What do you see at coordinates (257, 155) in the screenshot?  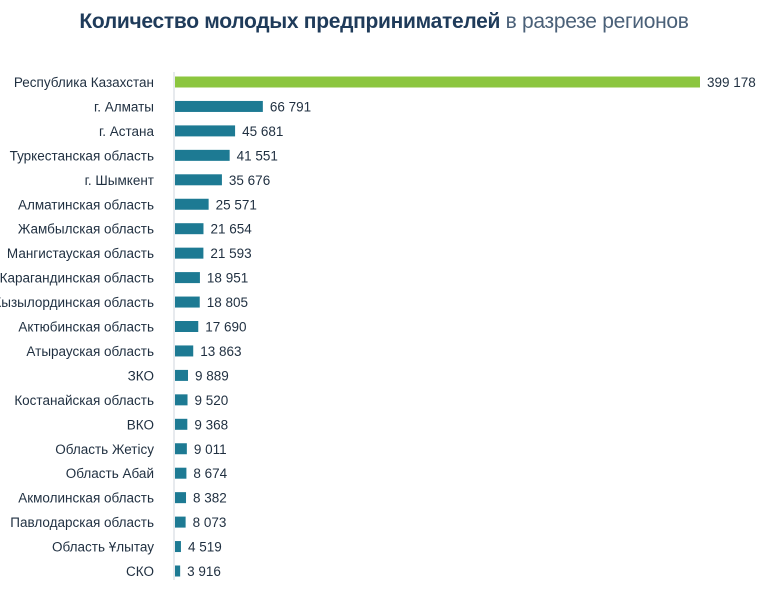 I see `value-label: 41 551` at bounding box center [257, 155].